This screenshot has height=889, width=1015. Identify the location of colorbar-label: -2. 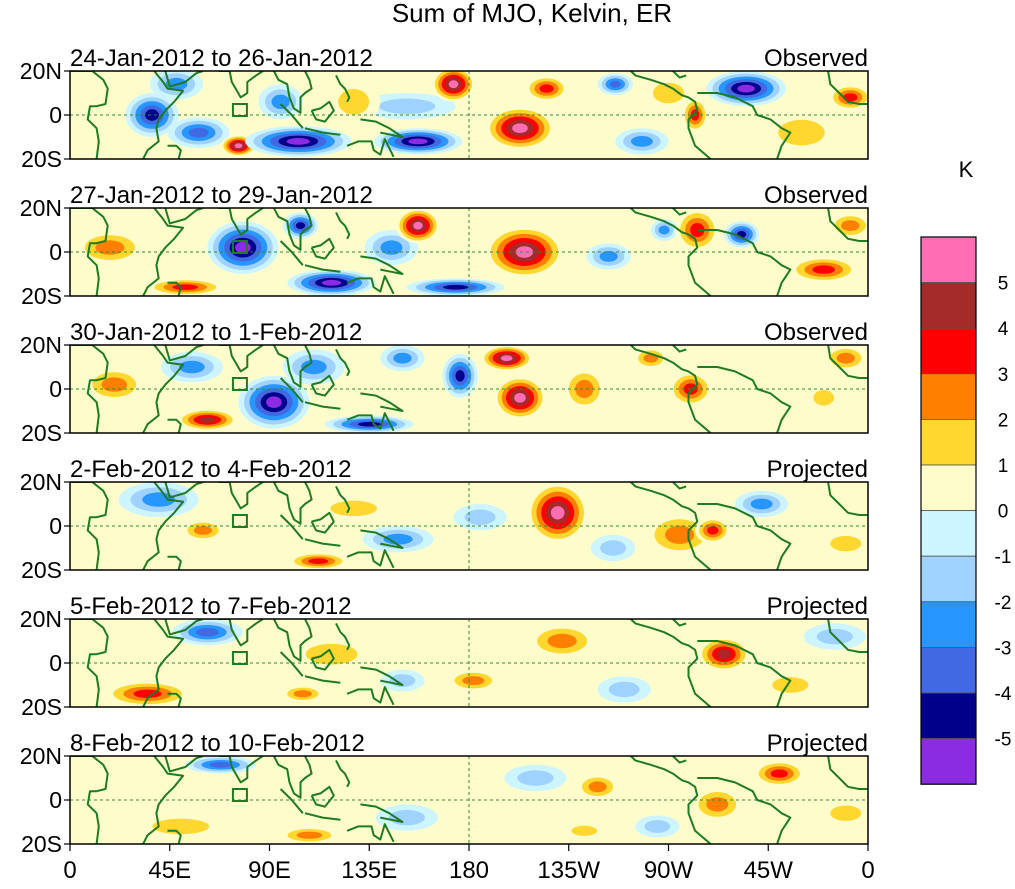
(1003, 603).